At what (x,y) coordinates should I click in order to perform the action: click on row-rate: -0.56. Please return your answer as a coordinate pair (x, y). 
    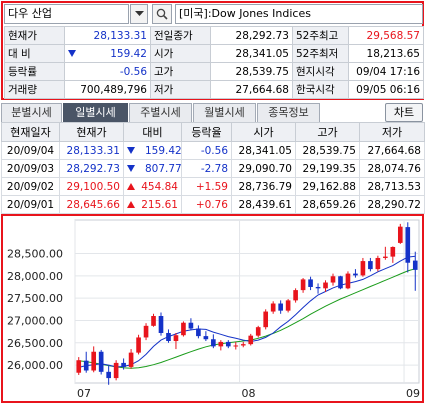
    Looking at the image, I should click on (206, 150).